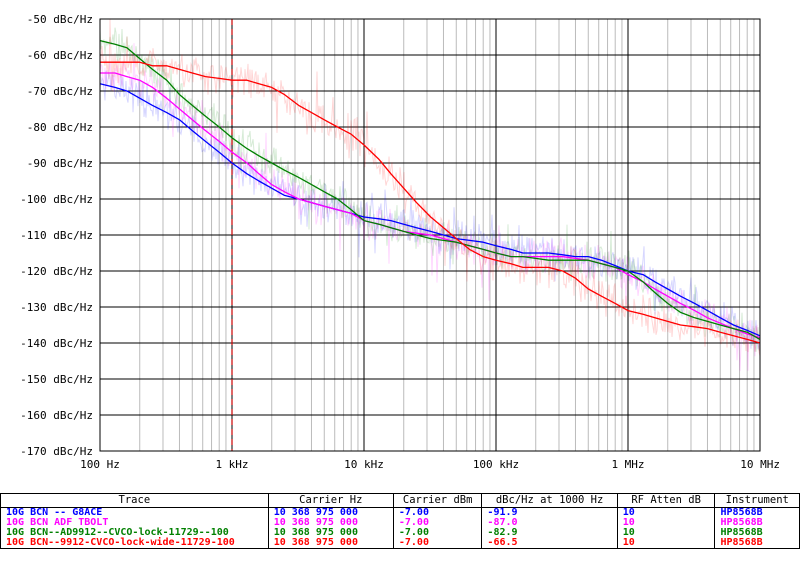 The height and width of the screenshot is (580, 800). I want to click on dbc-value: -91.9, so click(549, 512).